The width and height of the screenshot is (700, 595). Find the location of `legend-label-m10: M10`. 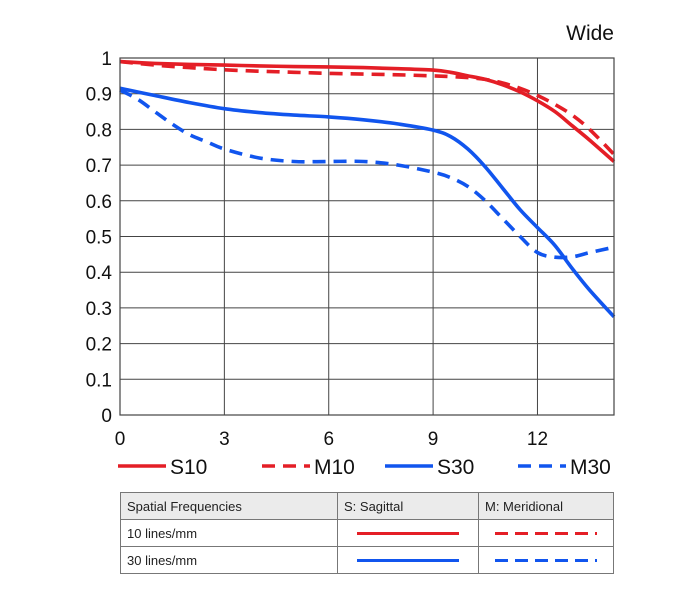

legend-label-m10: M10 is located at coordinates (334, 467).